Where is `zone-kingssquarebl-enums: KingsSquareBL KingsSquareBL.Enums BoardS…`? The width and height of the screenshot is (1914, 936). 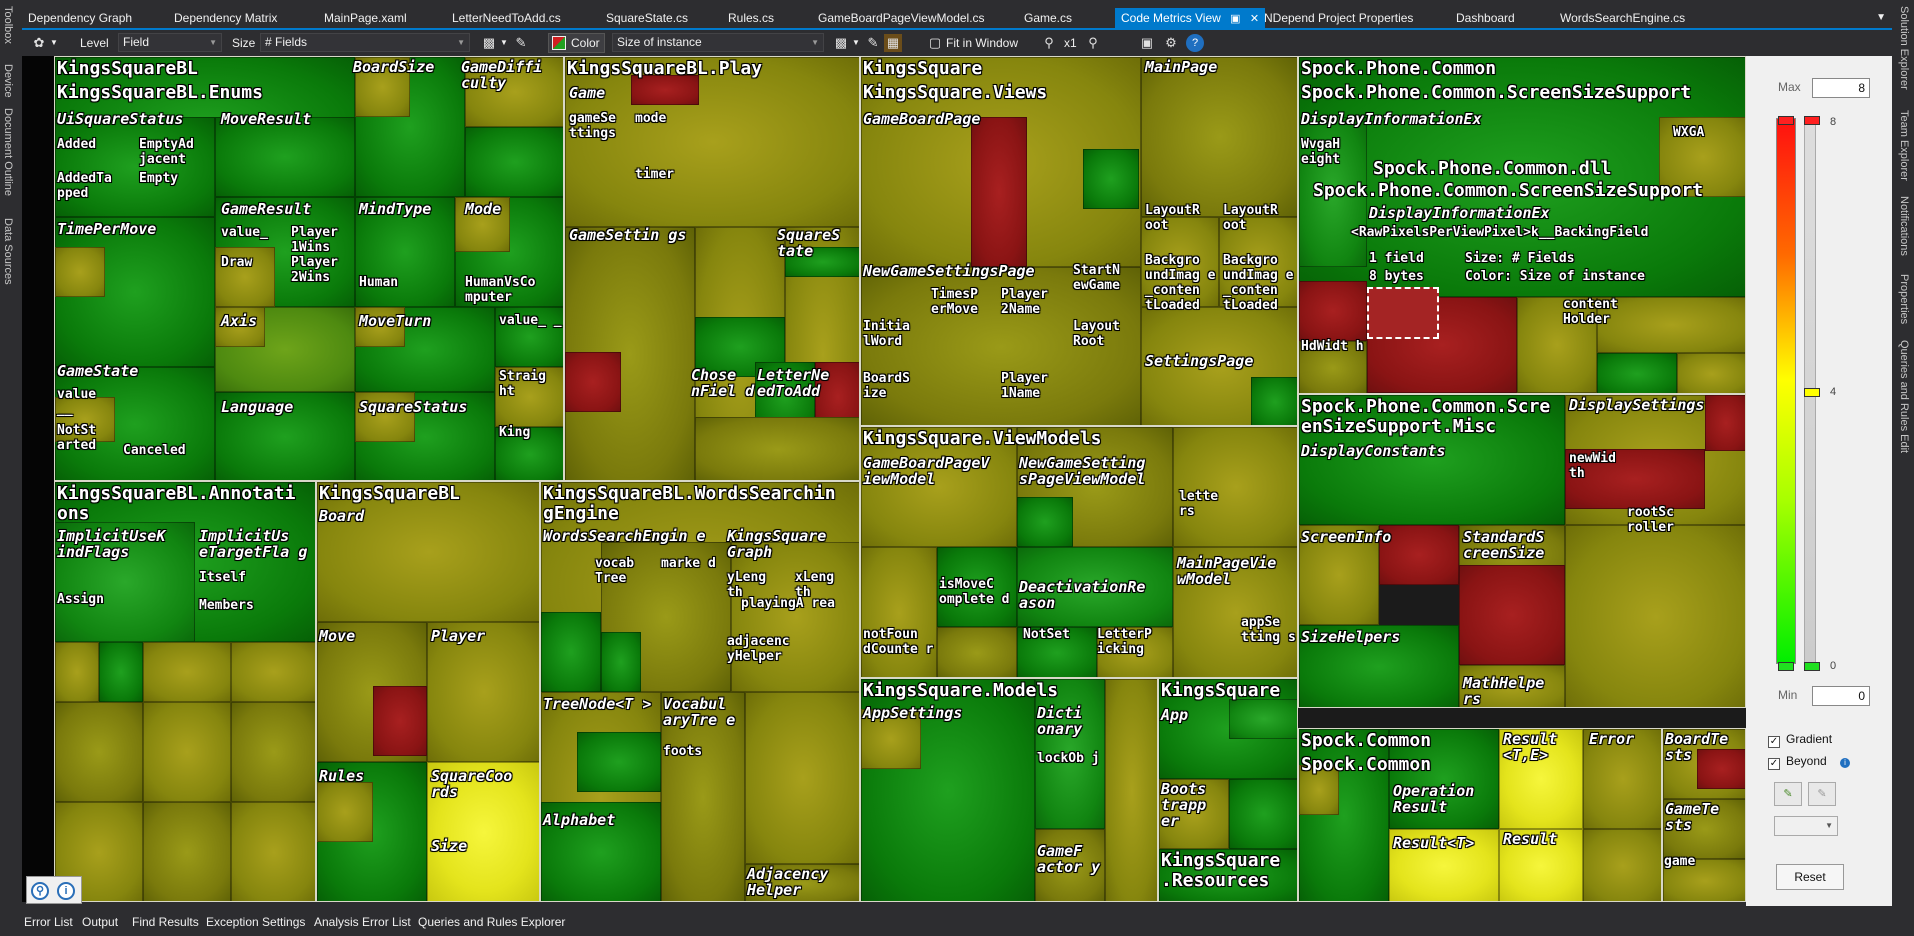 zone-kingssquarebl-enums: KingsSquareBL KingsSquareBL.Enums BoardS… is located at coordinates (309, 268).